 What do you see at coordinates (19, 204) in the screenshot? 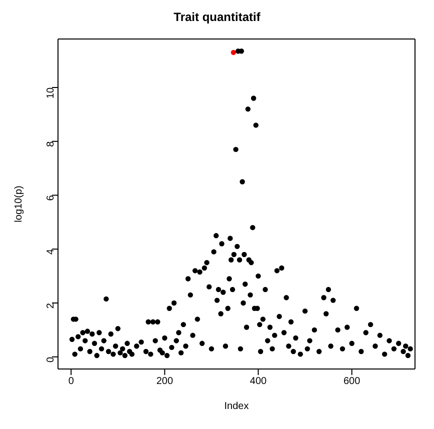
I see `y-axis-title: log10(p)` at bounding box center [19, 204].